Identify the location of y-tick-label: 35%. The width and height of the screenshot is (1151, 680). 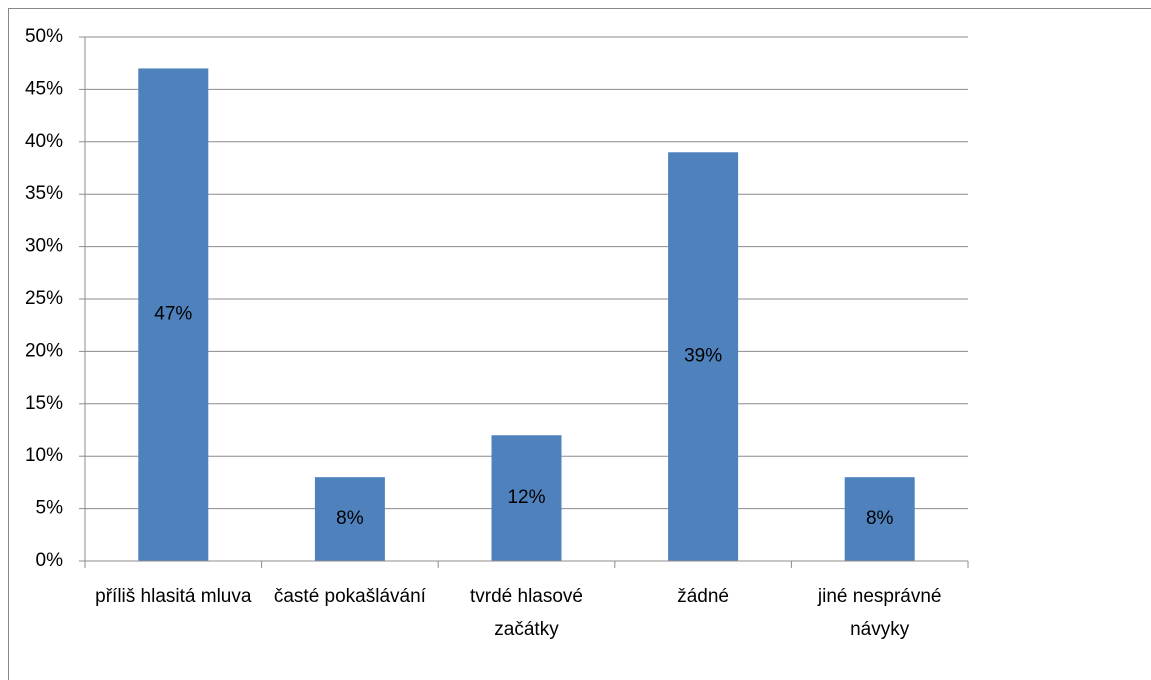
(44, 193).